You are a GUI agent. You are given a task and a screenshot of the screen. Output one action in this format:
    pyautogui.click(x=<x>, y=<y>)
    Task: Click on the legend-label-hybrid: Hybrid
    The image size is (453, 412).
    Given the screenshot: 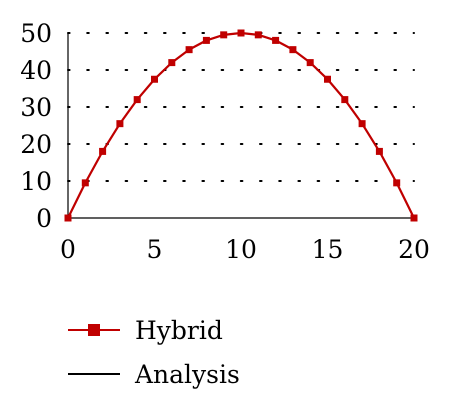 What is the action you would take?
    pyautogui.click(x=179, y=330)
    